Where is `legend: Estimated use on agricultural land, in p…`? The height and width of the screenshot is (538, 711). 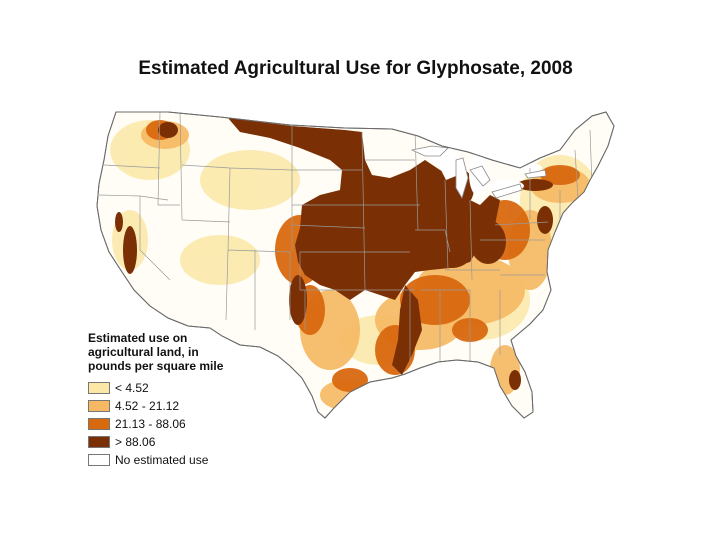
legend: Estimated use on agricultural land, in p… is located at coordinates (188, 400).